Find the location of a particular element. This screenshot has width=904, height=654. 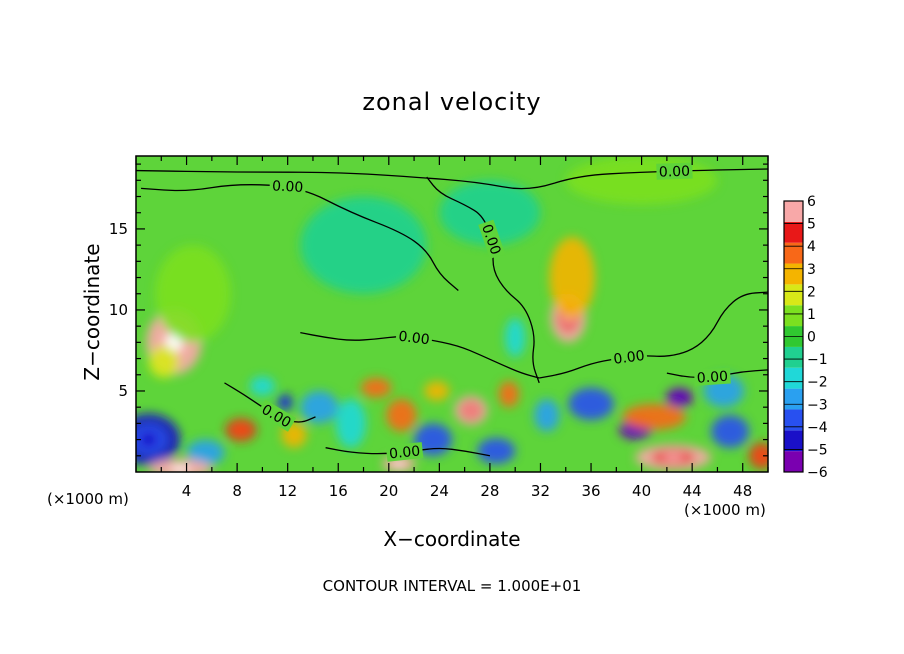

colorbar-label: 6 is located at coordinates (811, 202).